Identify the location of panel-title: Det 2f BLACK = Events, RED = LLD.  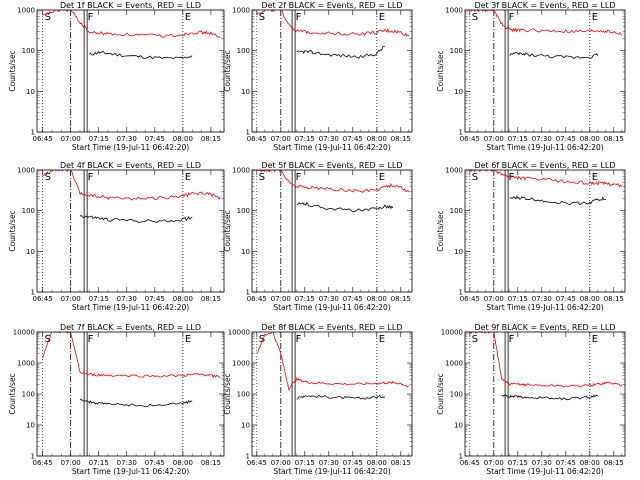
(331, 5).